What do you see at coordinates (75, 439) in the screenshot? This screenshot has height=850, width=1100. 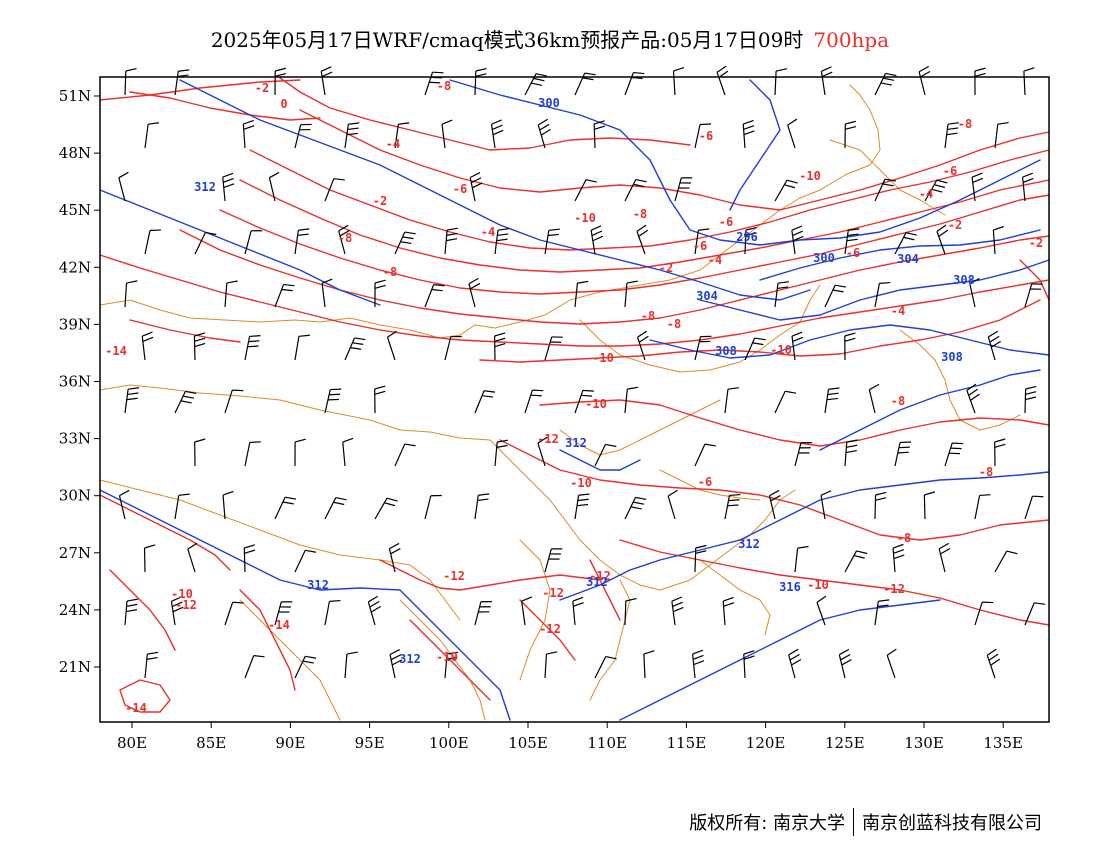 I see `lat-label: 33N` at bounding box center [75, 439].